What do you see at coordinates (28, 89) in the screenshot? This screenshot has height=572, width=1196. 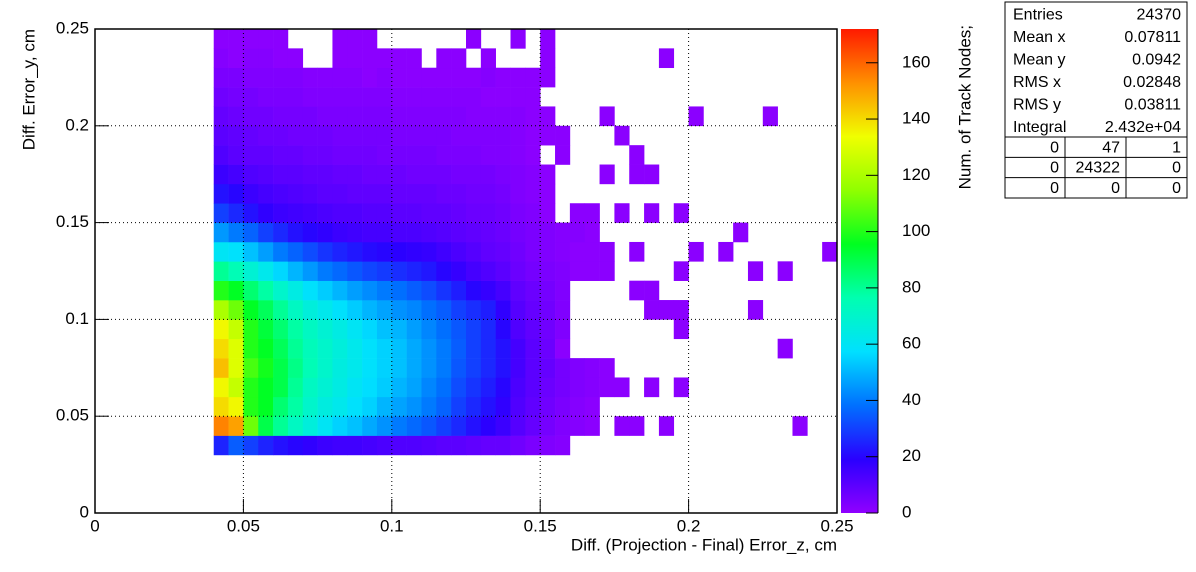 I see `y-axis-title: Diff. Error_y, cm` at bounding box center [28, 89].